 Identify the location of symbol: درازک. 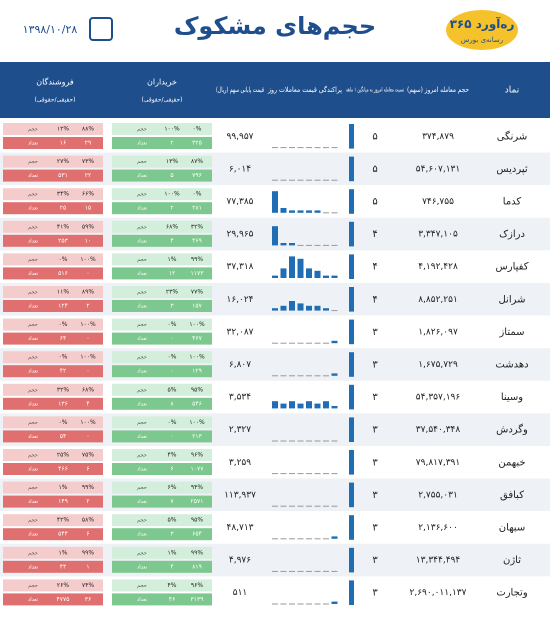
(512, 234).